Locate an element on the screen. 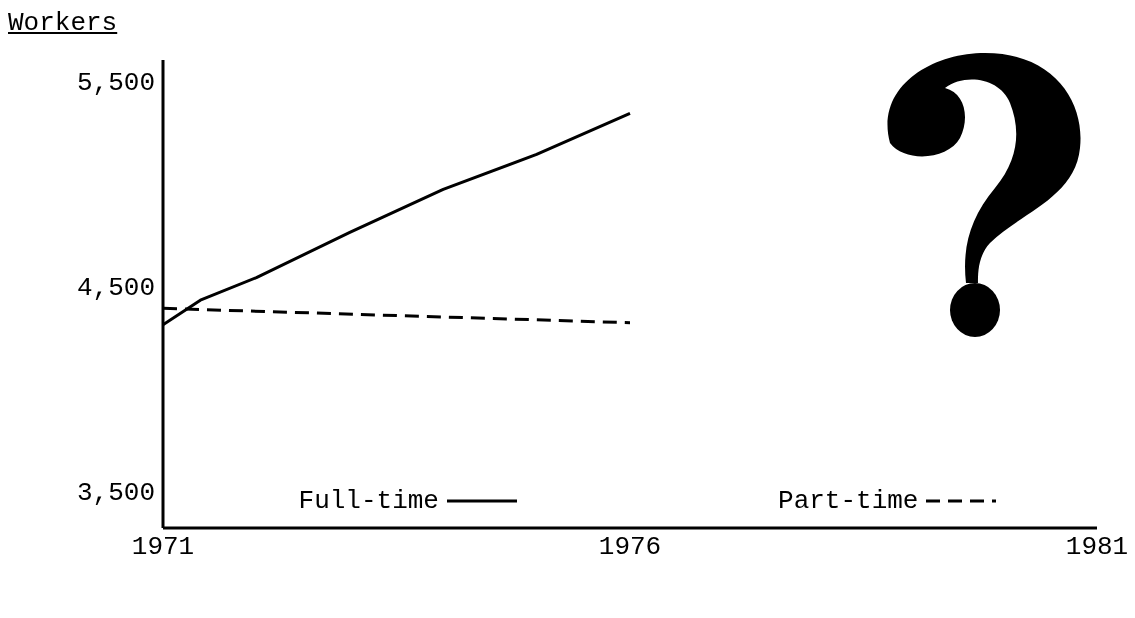 The image size is (1135, 618). y-tick-label: 4,500 is located at coordinates (115, 288).